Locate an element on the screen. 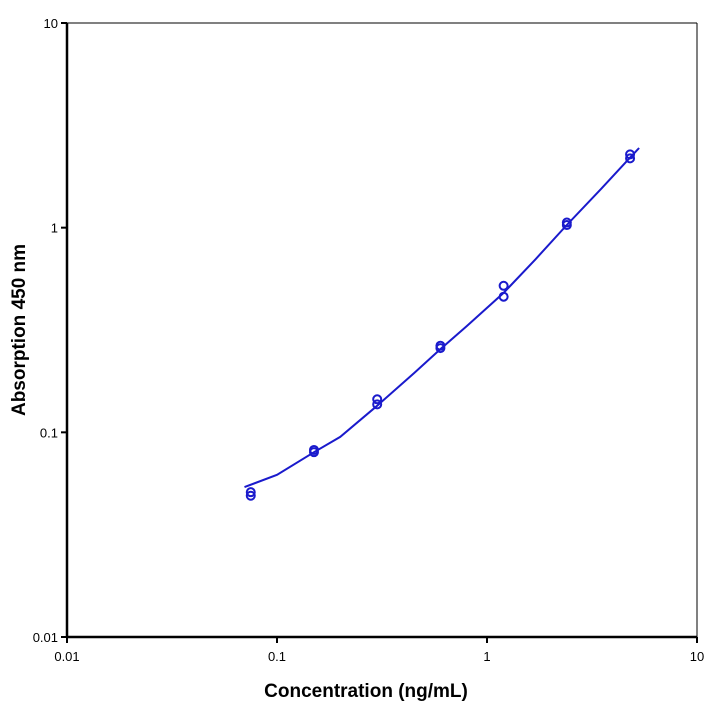  y-tick-label: 0.01 is located at coordinates (45, 637).